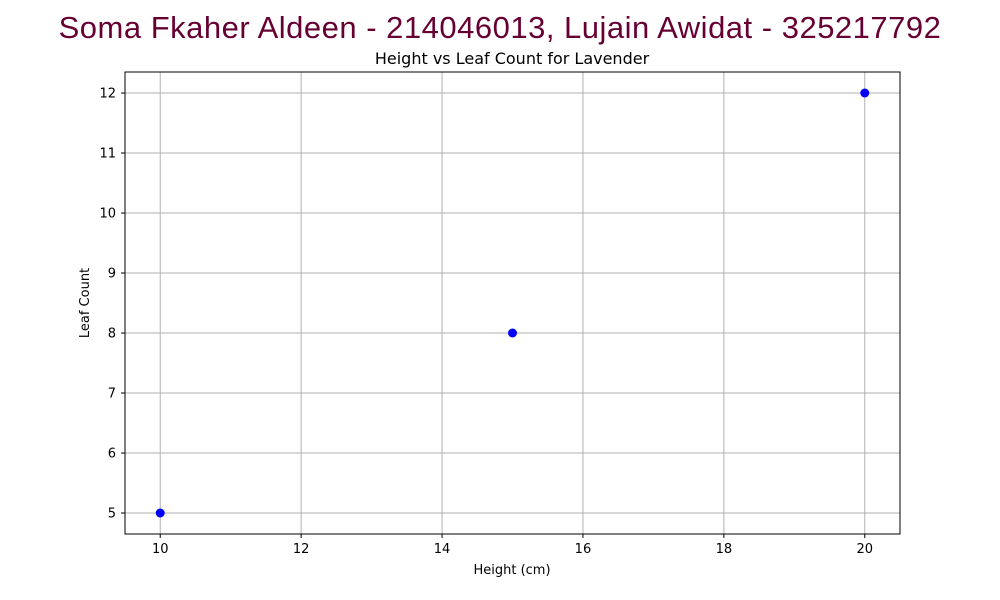 The image size is (1000, 600). Describe the element at coordinates (112, 274) in the screenshot. I see `y-tick-label: 9` at that location.